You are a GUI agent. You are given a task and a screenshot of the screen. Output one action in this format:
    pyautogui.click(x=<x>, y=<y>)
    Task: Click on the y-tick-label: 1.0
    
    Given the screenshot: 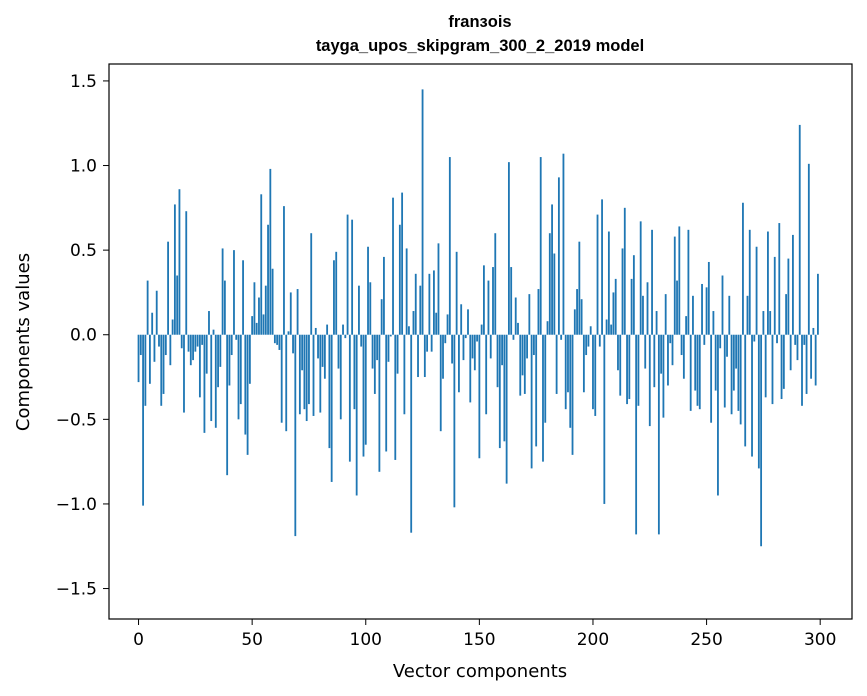 What is the action you would take?
    pyautogui.click(x=83, y=167)
    